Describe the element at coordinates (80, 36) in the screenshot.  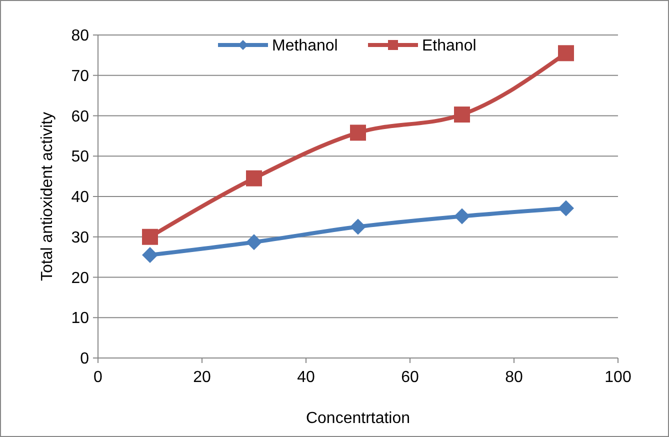
I see `y-tick-label: 80` at that location.